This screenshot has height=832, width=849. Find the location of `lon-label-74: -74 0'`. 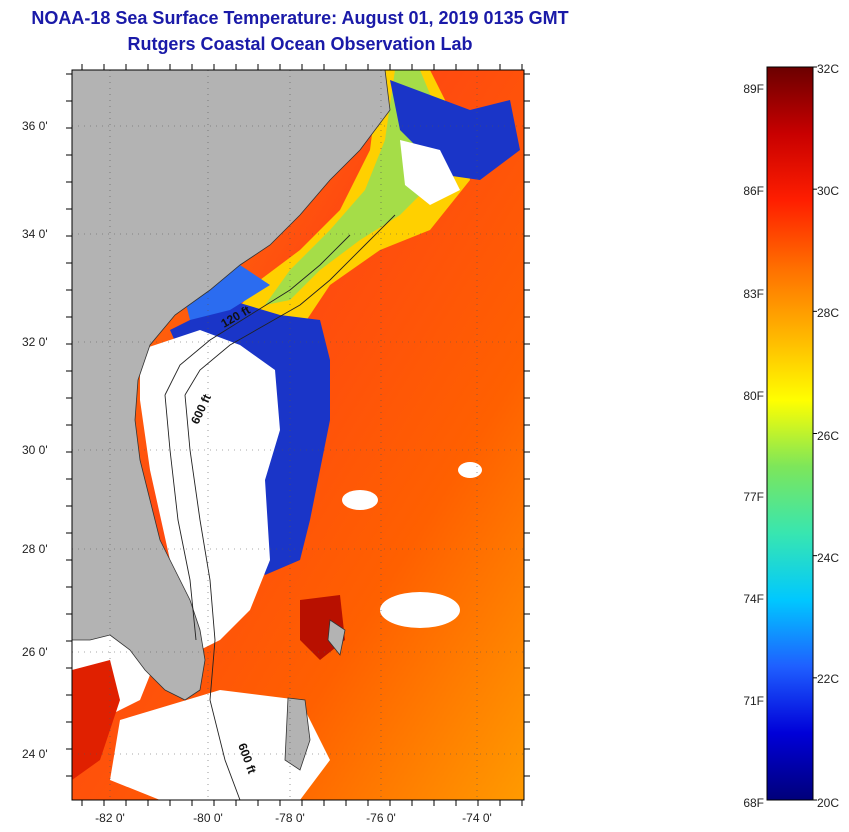

lon-label-74: -74 0' is located at coordinates (477, 818).